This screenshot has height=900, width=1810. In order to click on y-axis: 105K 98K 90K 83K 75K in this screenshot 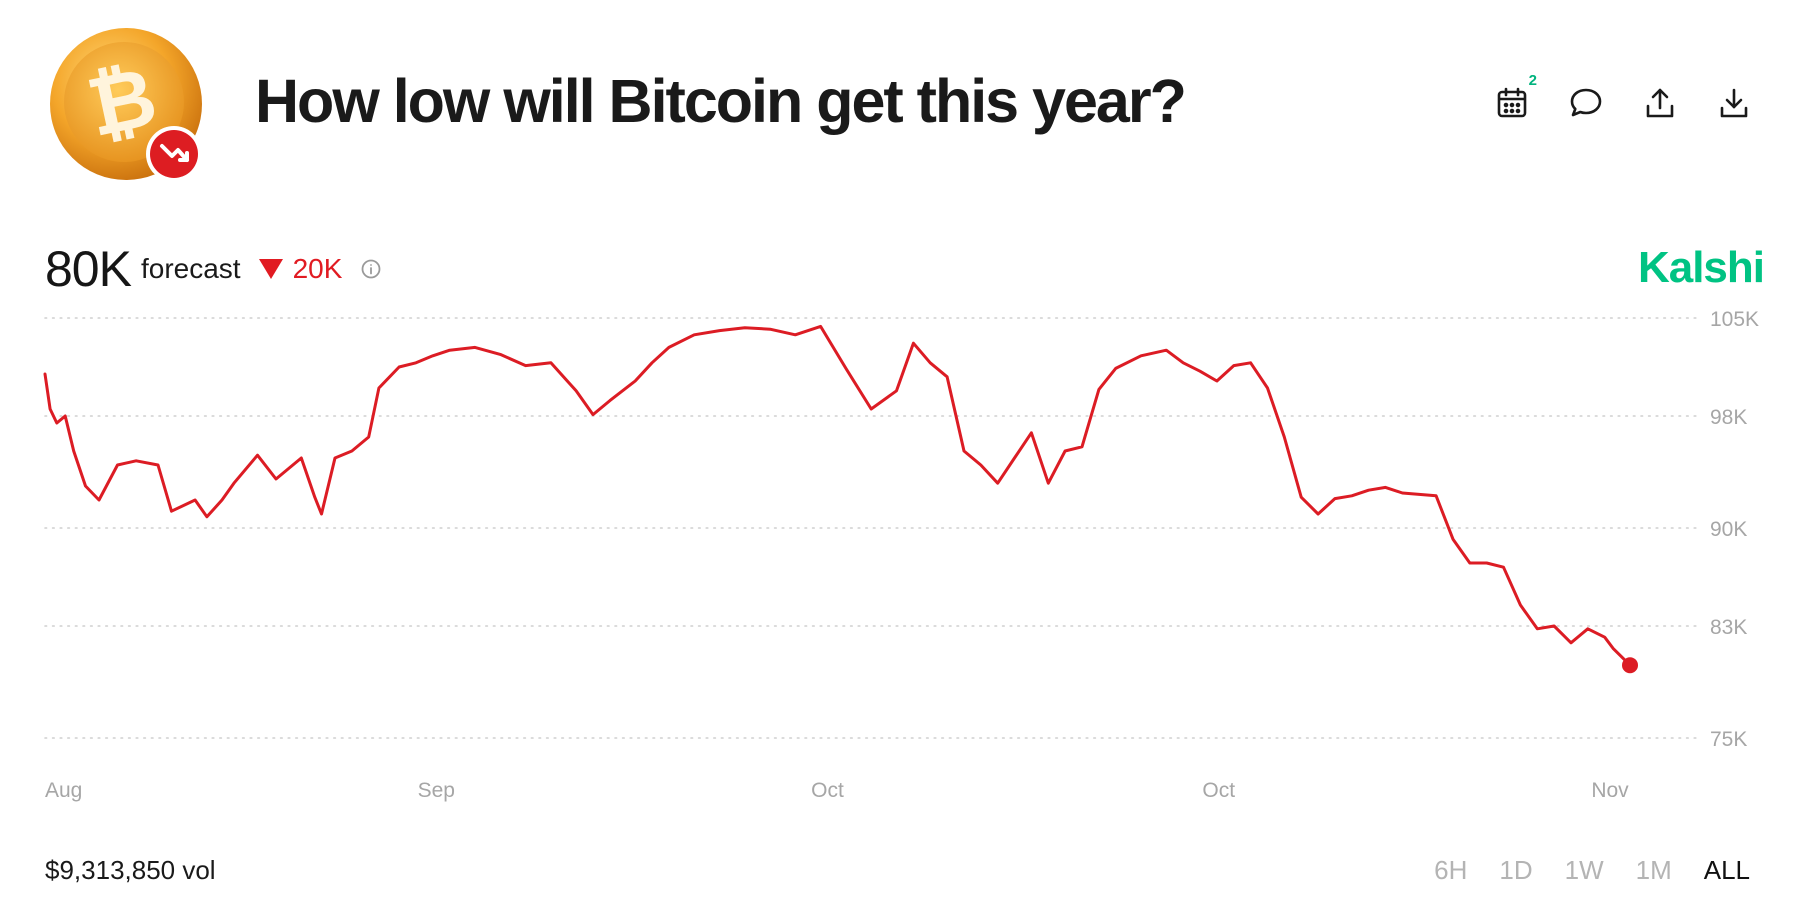, I will do `click(1734, 529)`.